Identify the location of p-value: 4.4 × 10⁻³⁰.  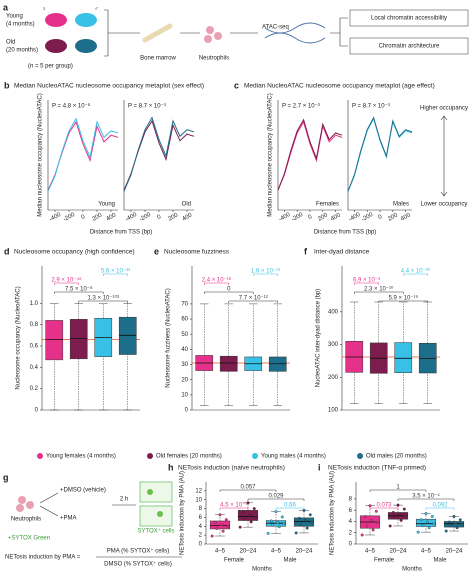
(416, 271).